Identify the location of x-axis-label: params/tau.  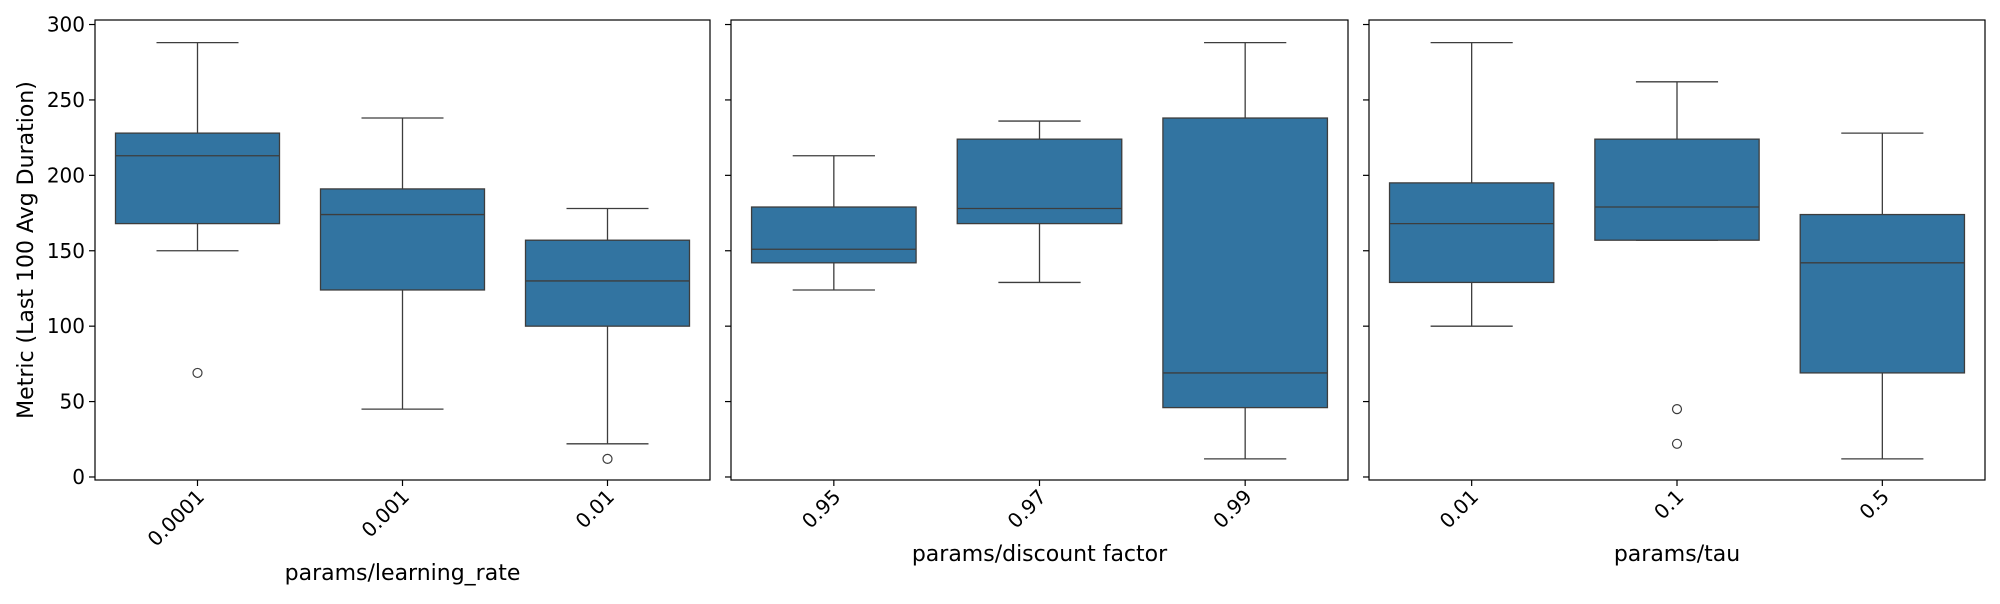
(1677, 554).